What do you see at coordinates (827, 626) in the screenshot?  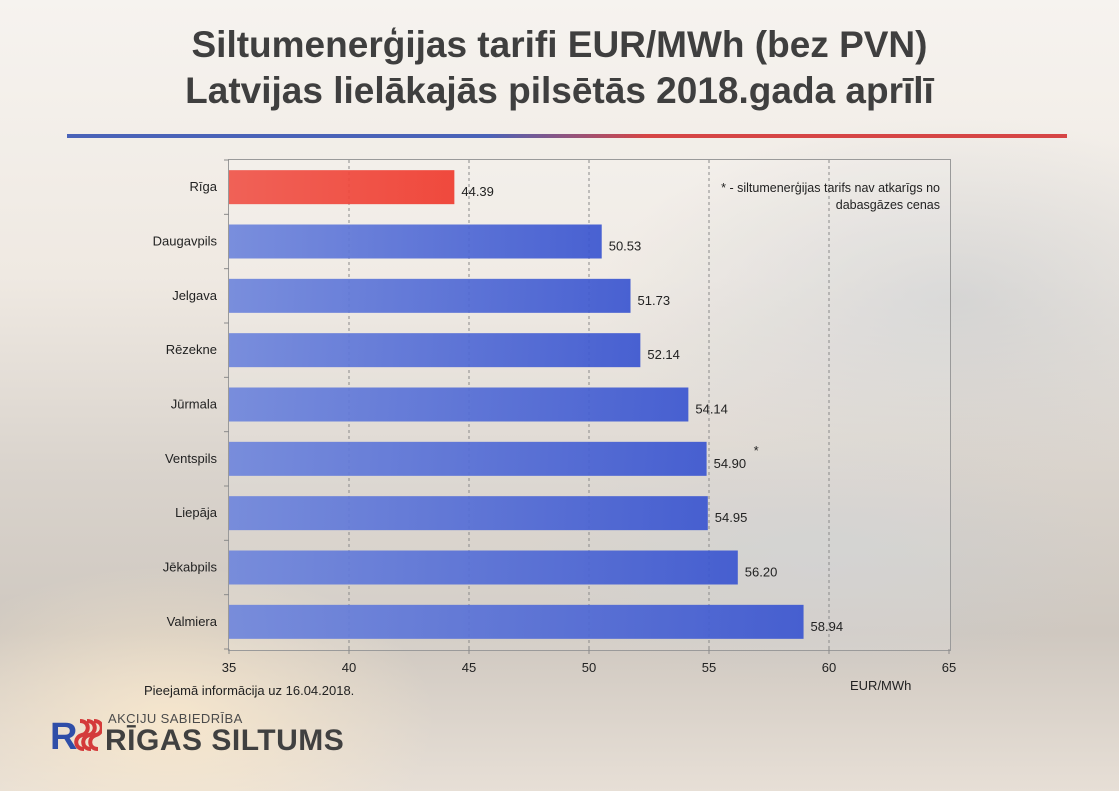 I see `data-label: 58.94` at bounding box center [827, 626].